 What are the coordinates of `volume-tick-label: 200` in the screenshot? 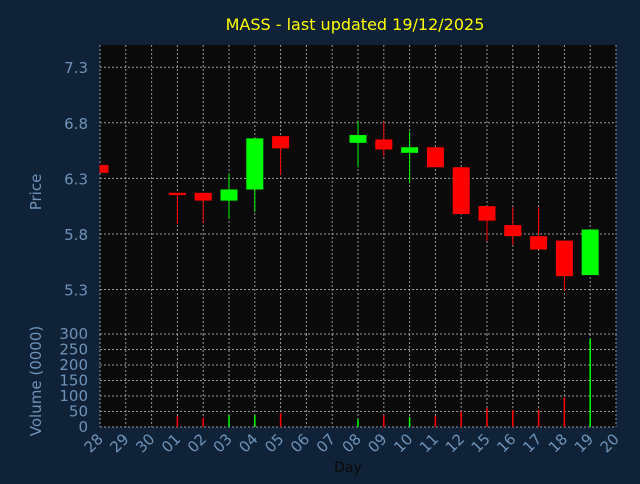 It's located at (73, 365).